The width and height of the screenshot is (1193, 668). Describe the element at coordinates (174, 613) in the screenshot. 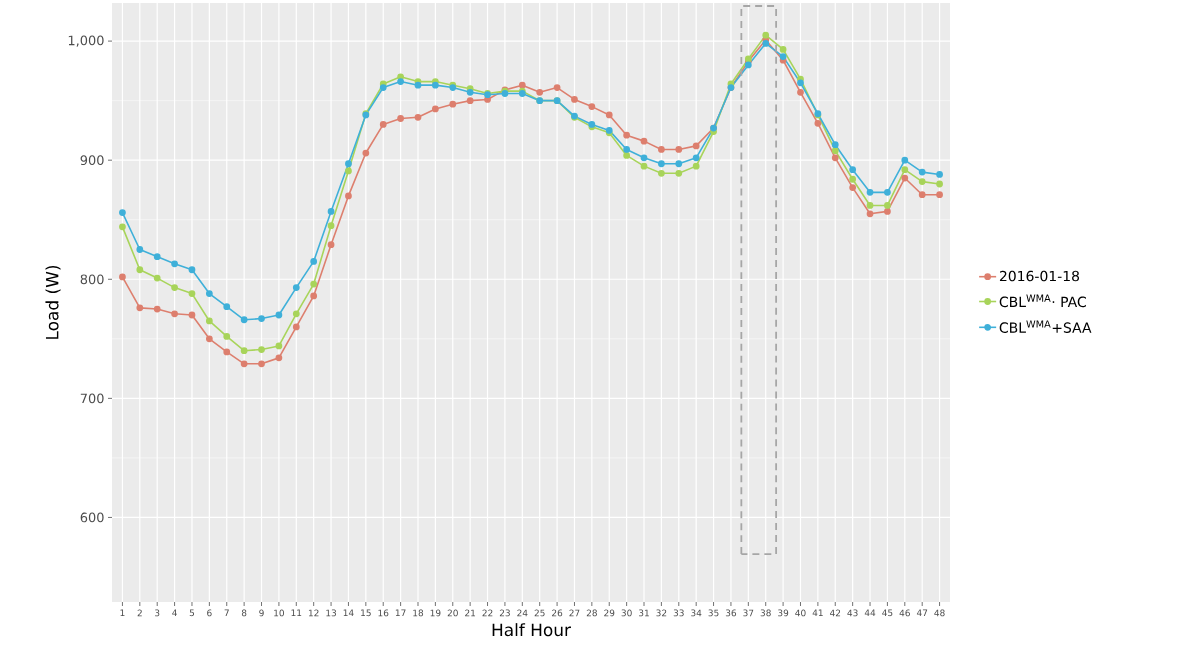

I see `x-tick-label: 4` at that location.